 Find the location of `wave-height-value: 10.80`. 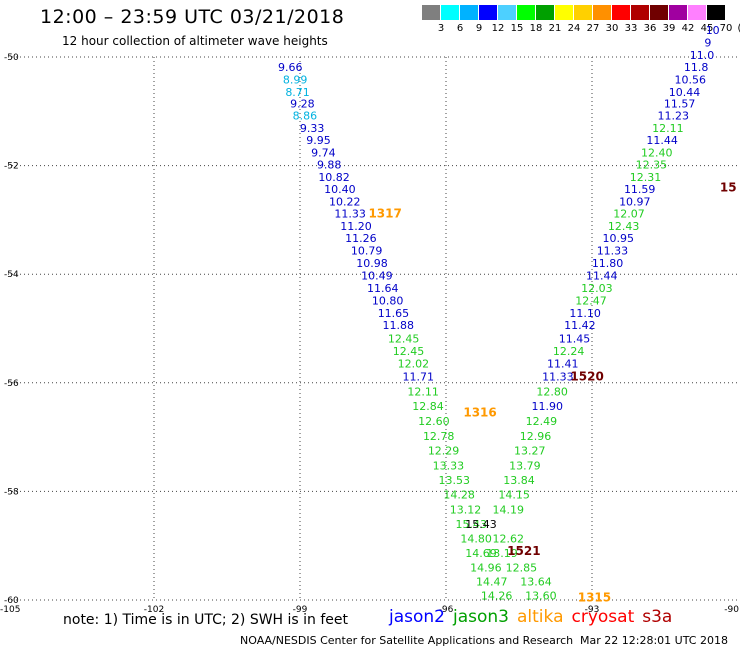

wave-height-value: 10.80 is located at coordinates (388, 300).